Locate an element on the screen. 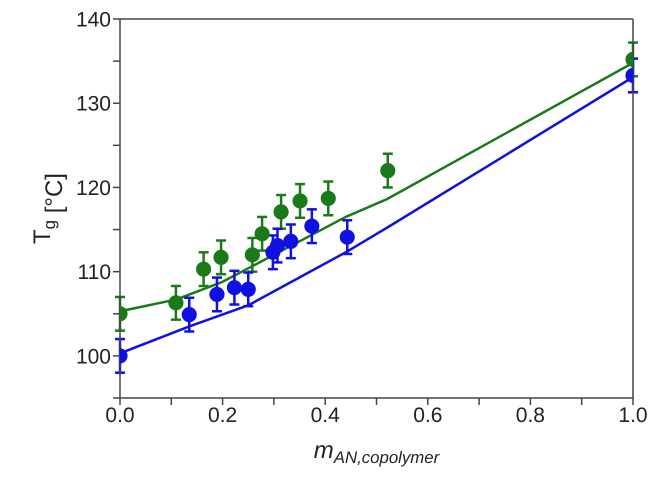 Image resolution: width=654 pixels, height=486 pixels. y-tick-label: 130 is located at coordinates (93, 104).